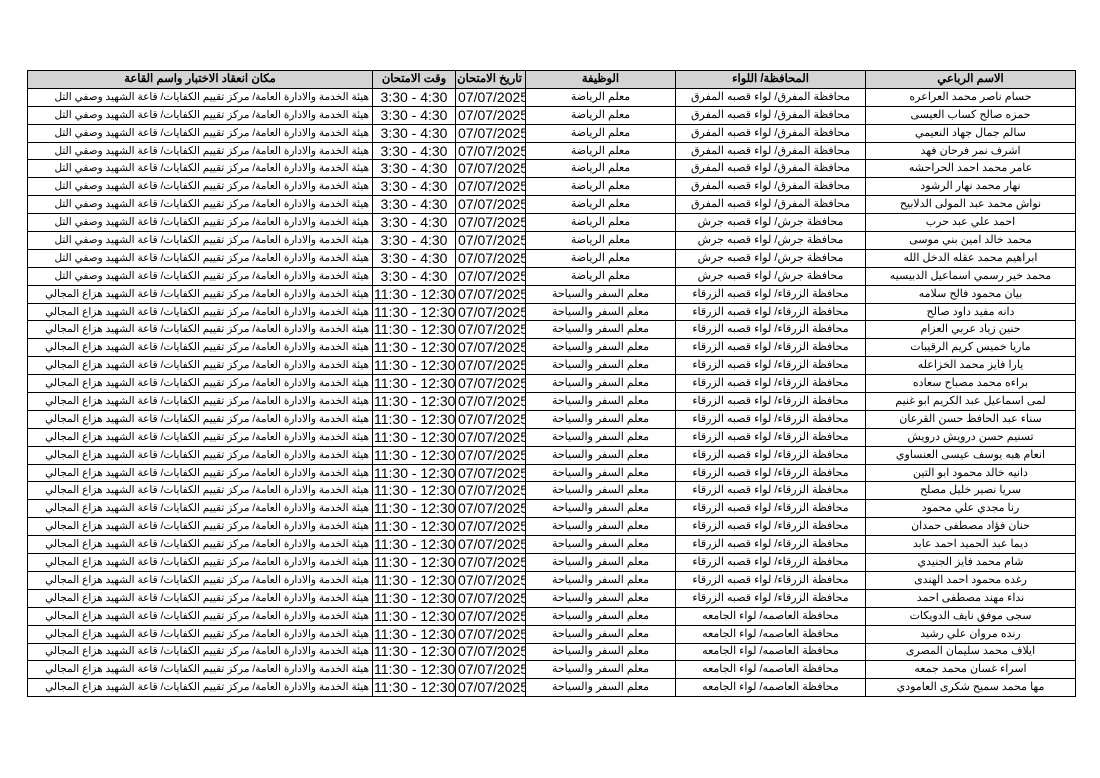 Image resolution: width=1100 pixels, height=778 pixels. What do you see at coordinates (970, 509) in the screenshot?
I see `name-cell: رنا مجدي علي محمود` at bounding box center [970, 509].